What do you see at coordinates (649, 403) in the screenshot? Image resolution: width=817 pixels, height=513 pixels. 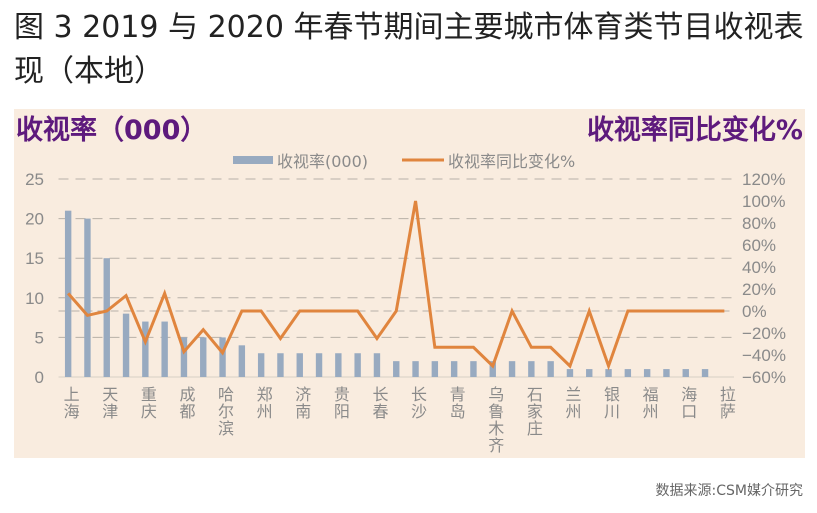 I see `category-label: 福州` at bounding box center [649, 403].